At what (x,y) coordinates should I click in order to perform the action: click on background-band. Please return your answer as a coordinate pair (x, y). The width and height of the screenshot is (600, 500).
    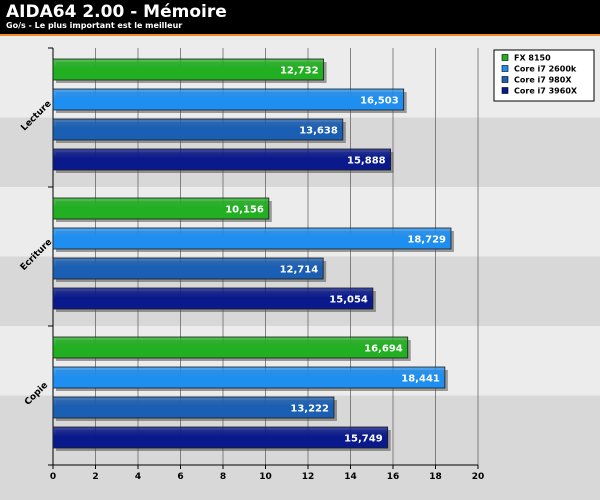
    Looking at the image, I should click on (300, 482).